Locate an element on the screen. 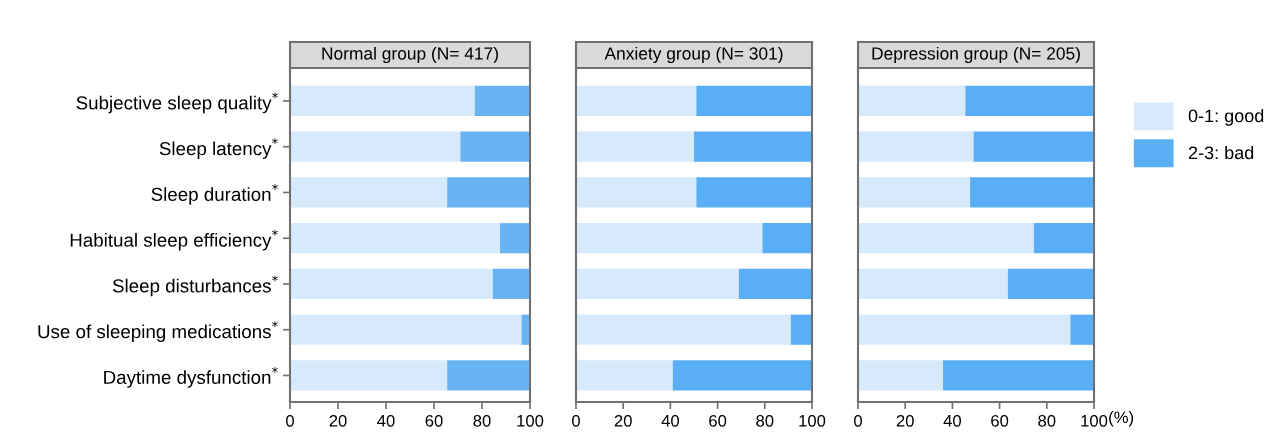 The width and height of the screenshot is (1266, 440). chart-title: Normal group (N= 417) is located at coordinates (410, 55).